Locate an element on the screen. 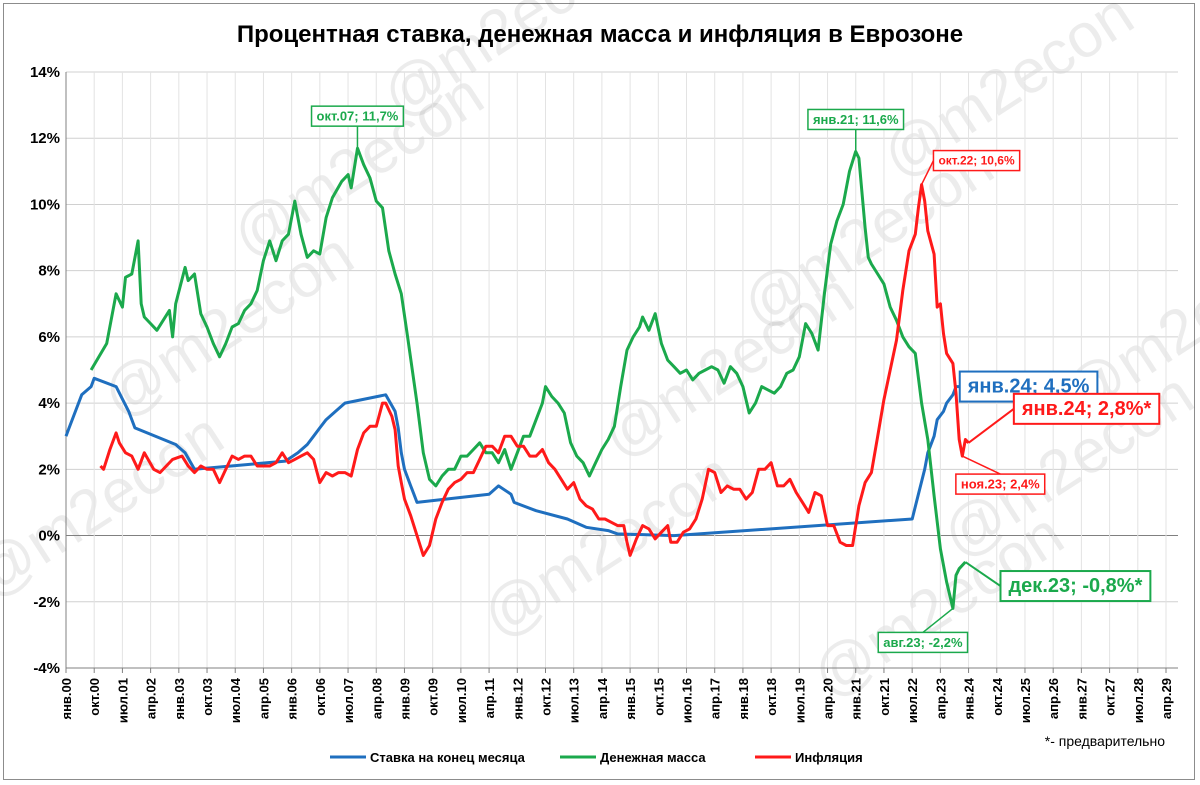  x-tick-label: окт.12 is located at coordinates (545, 697).